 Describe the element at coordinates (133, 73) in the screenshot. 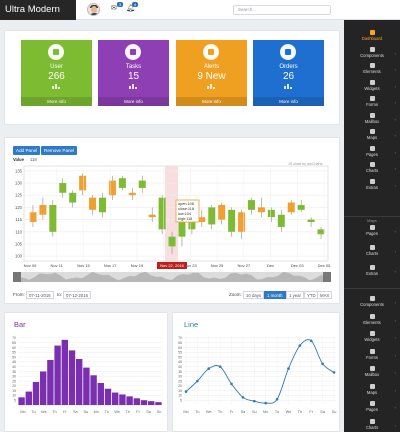

I see `stat-card-tasks: Tasks 15 More info` at that location.